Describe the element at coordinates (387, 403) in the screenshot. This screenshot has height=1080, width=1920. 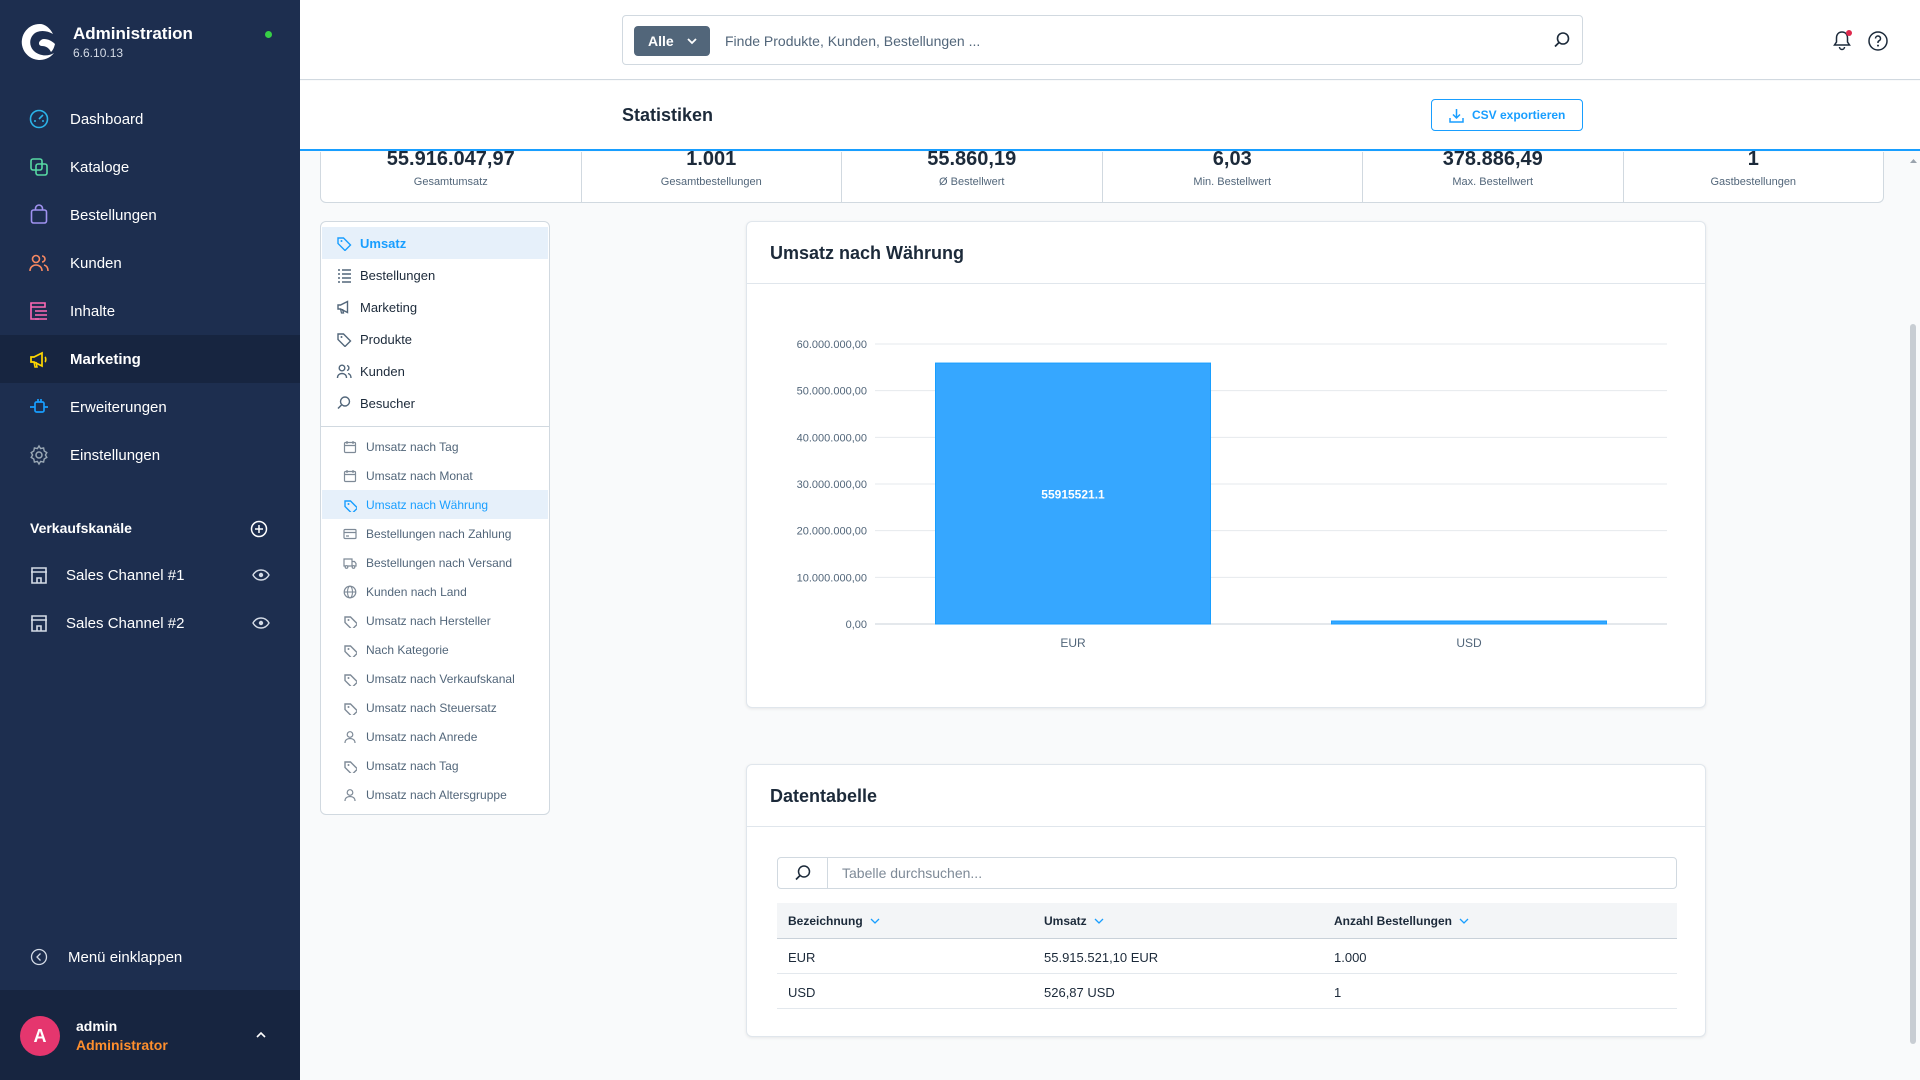
I see `statistics-menu-label: Besucher` at that location.